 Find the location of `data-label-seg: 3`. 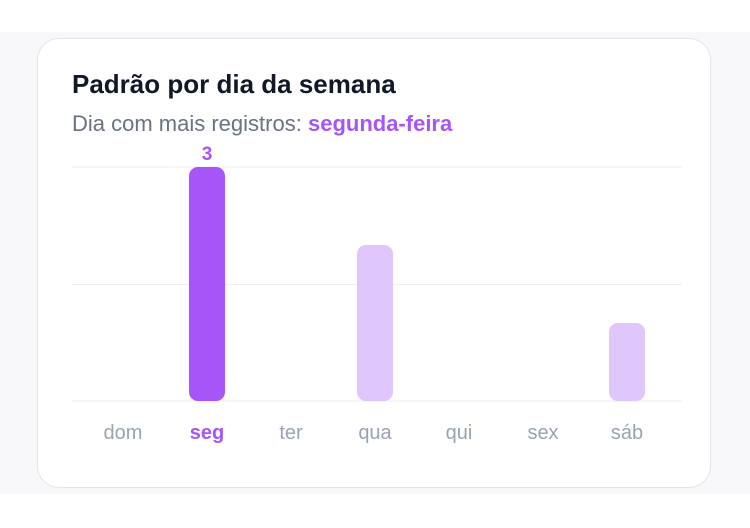

data-label-seg: 3 is located at coordinates (207, 154).